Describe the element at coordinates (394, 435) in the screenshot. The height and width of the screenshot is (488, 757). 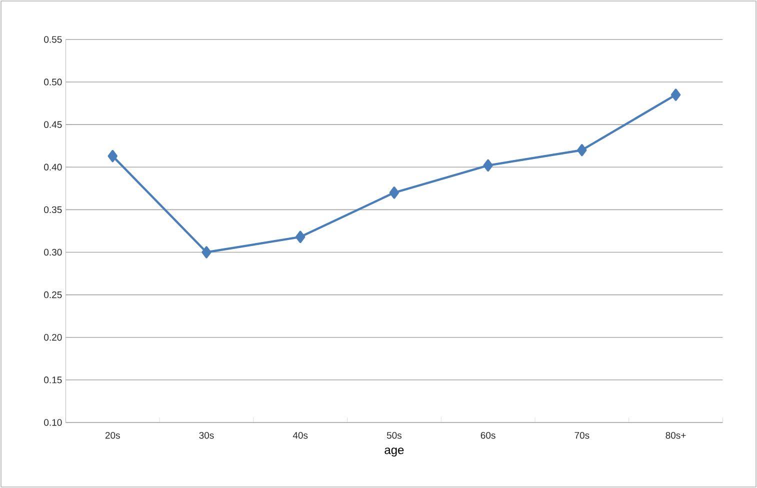
I see `x-tick-label: 50s` at that location.